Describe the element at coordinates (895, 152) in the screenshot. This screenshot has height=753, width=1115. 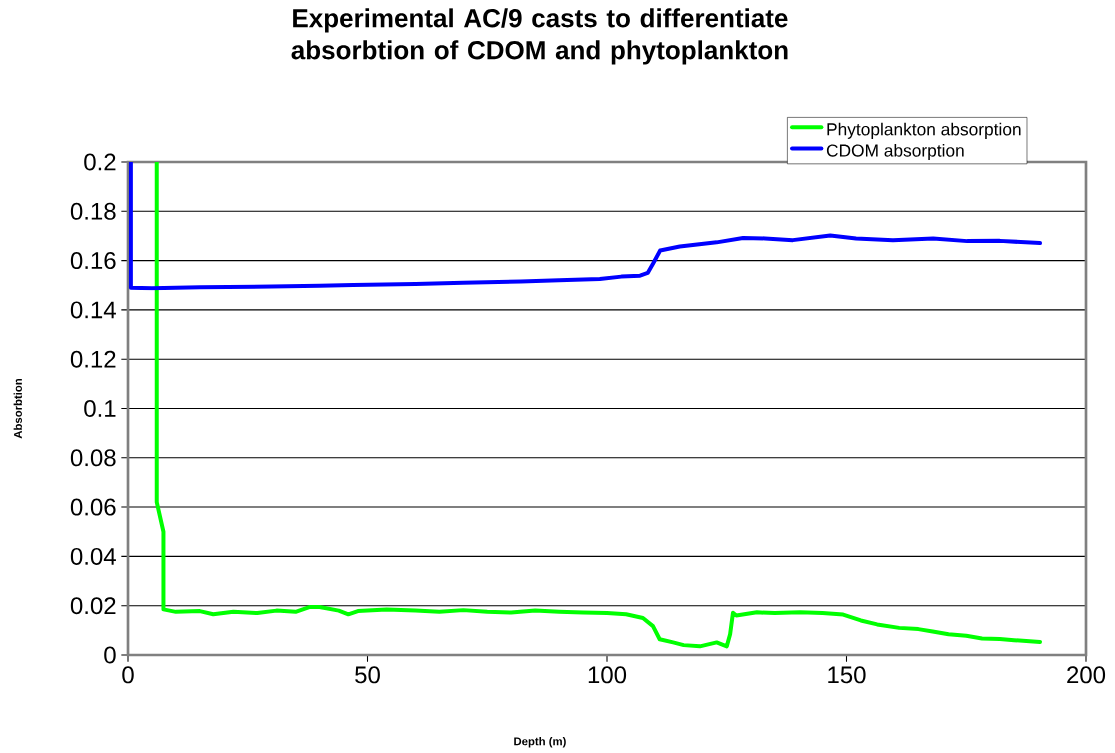
I see `legend-label: CDOM absorption` at that location.